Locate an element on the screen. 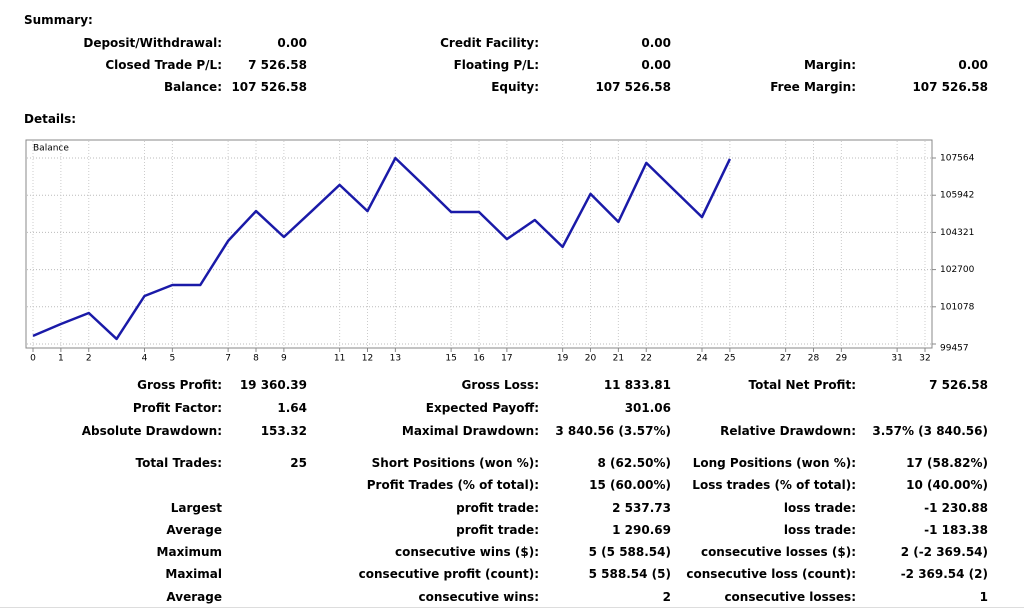  field-label: Maximal is located at coordinates (193, 574).